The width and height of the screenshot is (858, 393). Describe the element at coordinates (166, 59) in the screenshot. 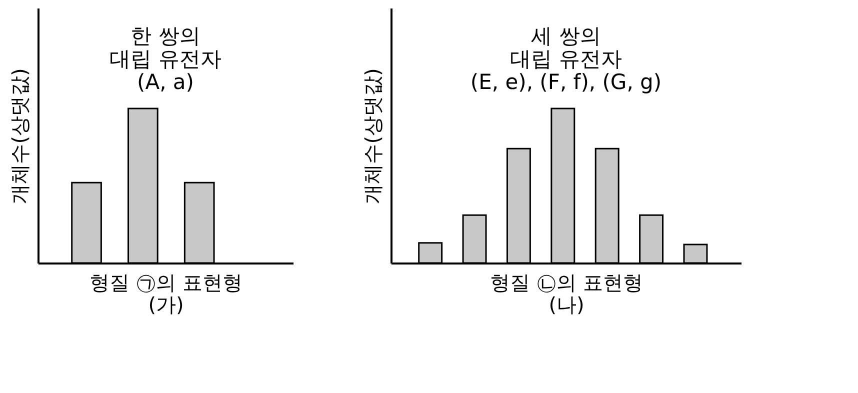

I see `chart-title: 한 쌍의 대립 유전자 (A, a)` at that location.